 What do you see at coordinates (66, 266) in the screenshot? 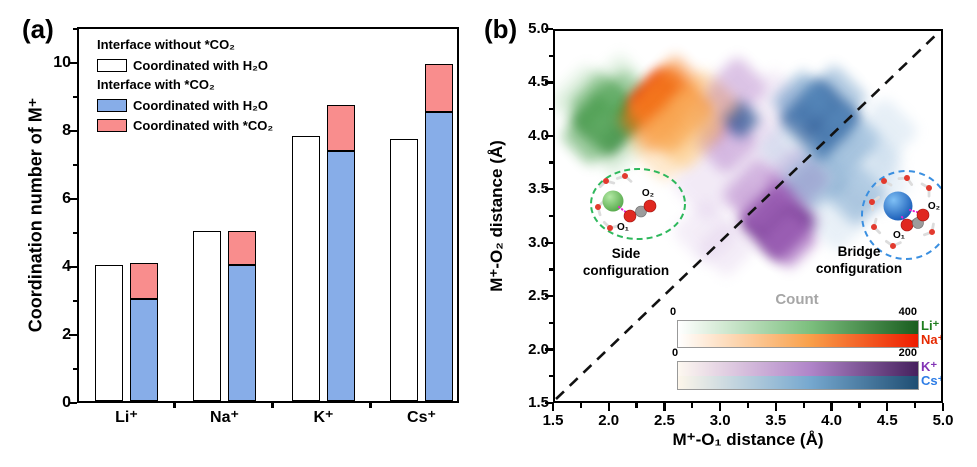
I see `panel-a-y-tick-label: 4` at bounding box center [66, 266].